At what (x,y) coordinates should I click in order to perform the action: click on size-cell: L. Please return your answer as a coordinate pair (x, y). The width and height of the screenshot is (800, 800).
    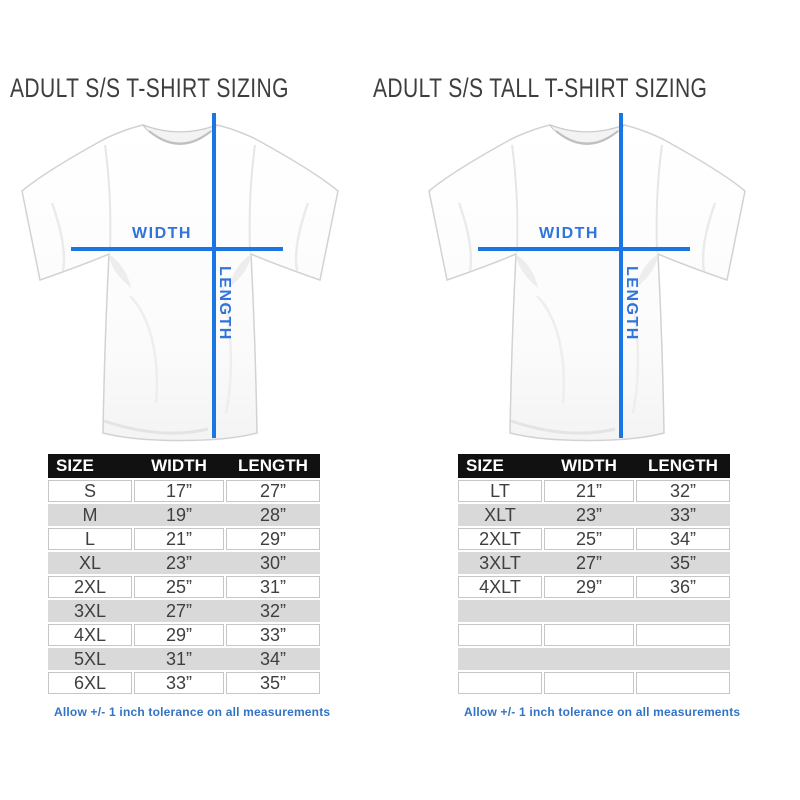
    Looking at the image, I should click on (90, 539).